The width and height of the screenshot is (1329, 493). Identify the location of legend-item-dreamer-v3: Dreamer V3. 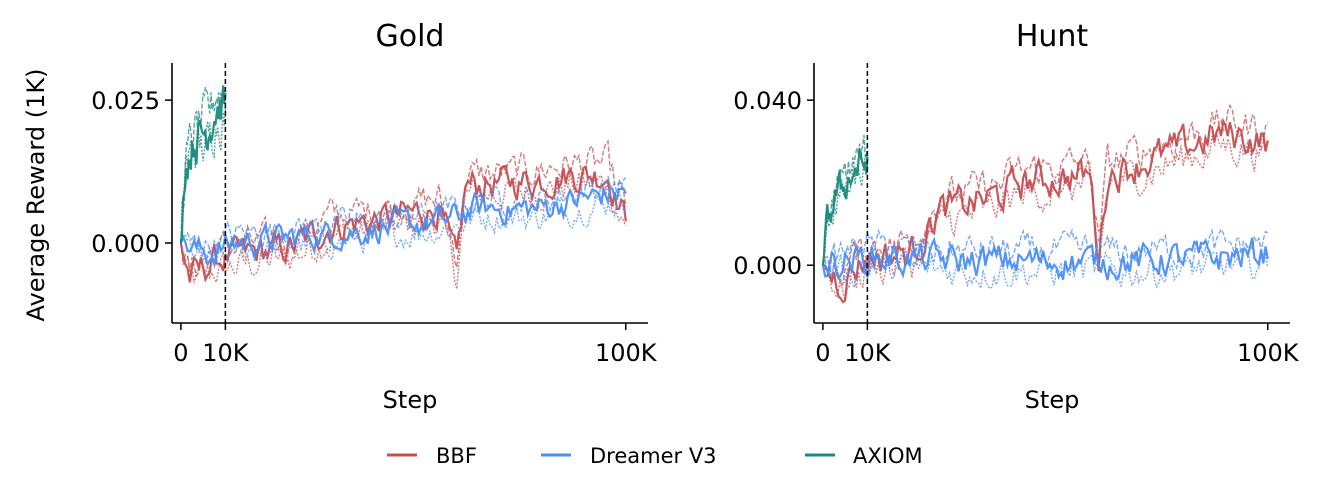
(629, 456).